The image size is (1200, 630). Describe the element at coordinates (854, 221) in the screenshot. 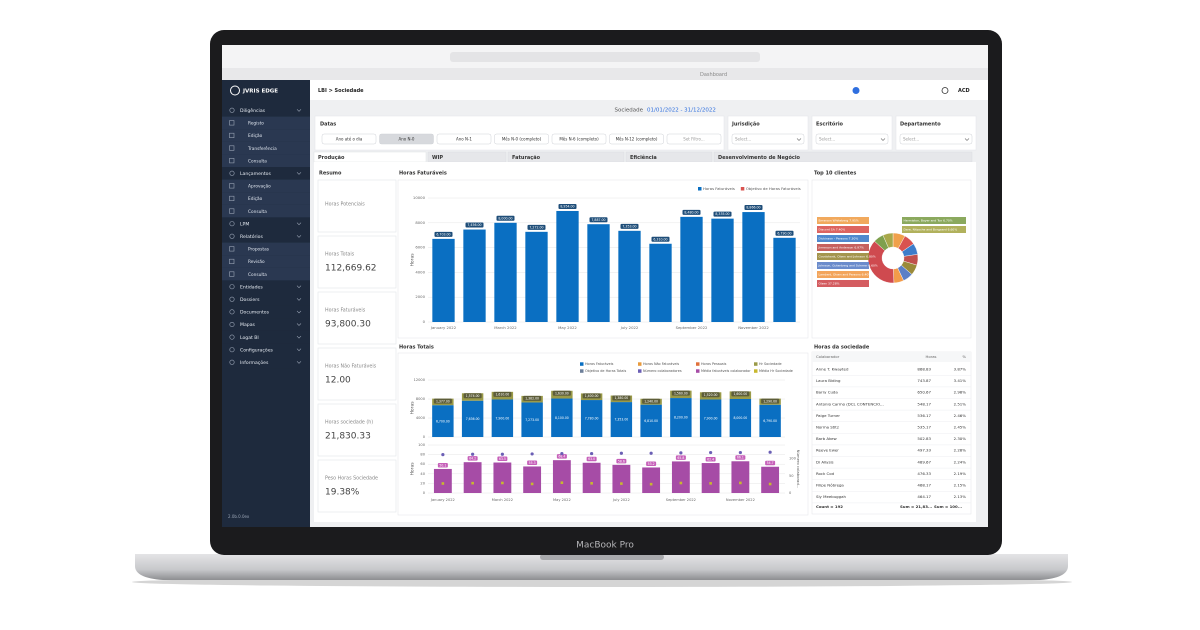

I see `slice-value: 7.95%` at that location.